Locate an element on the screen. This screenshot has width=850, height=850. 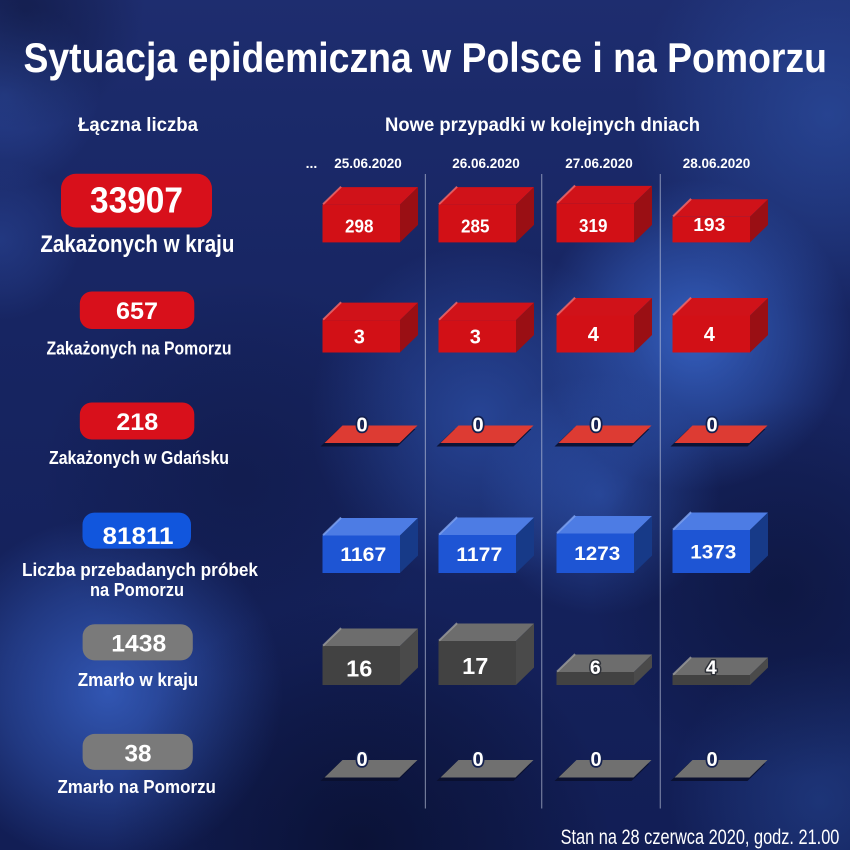
svg-text: Zakażonych w Gdańsku is located at coordinates (139, 458).